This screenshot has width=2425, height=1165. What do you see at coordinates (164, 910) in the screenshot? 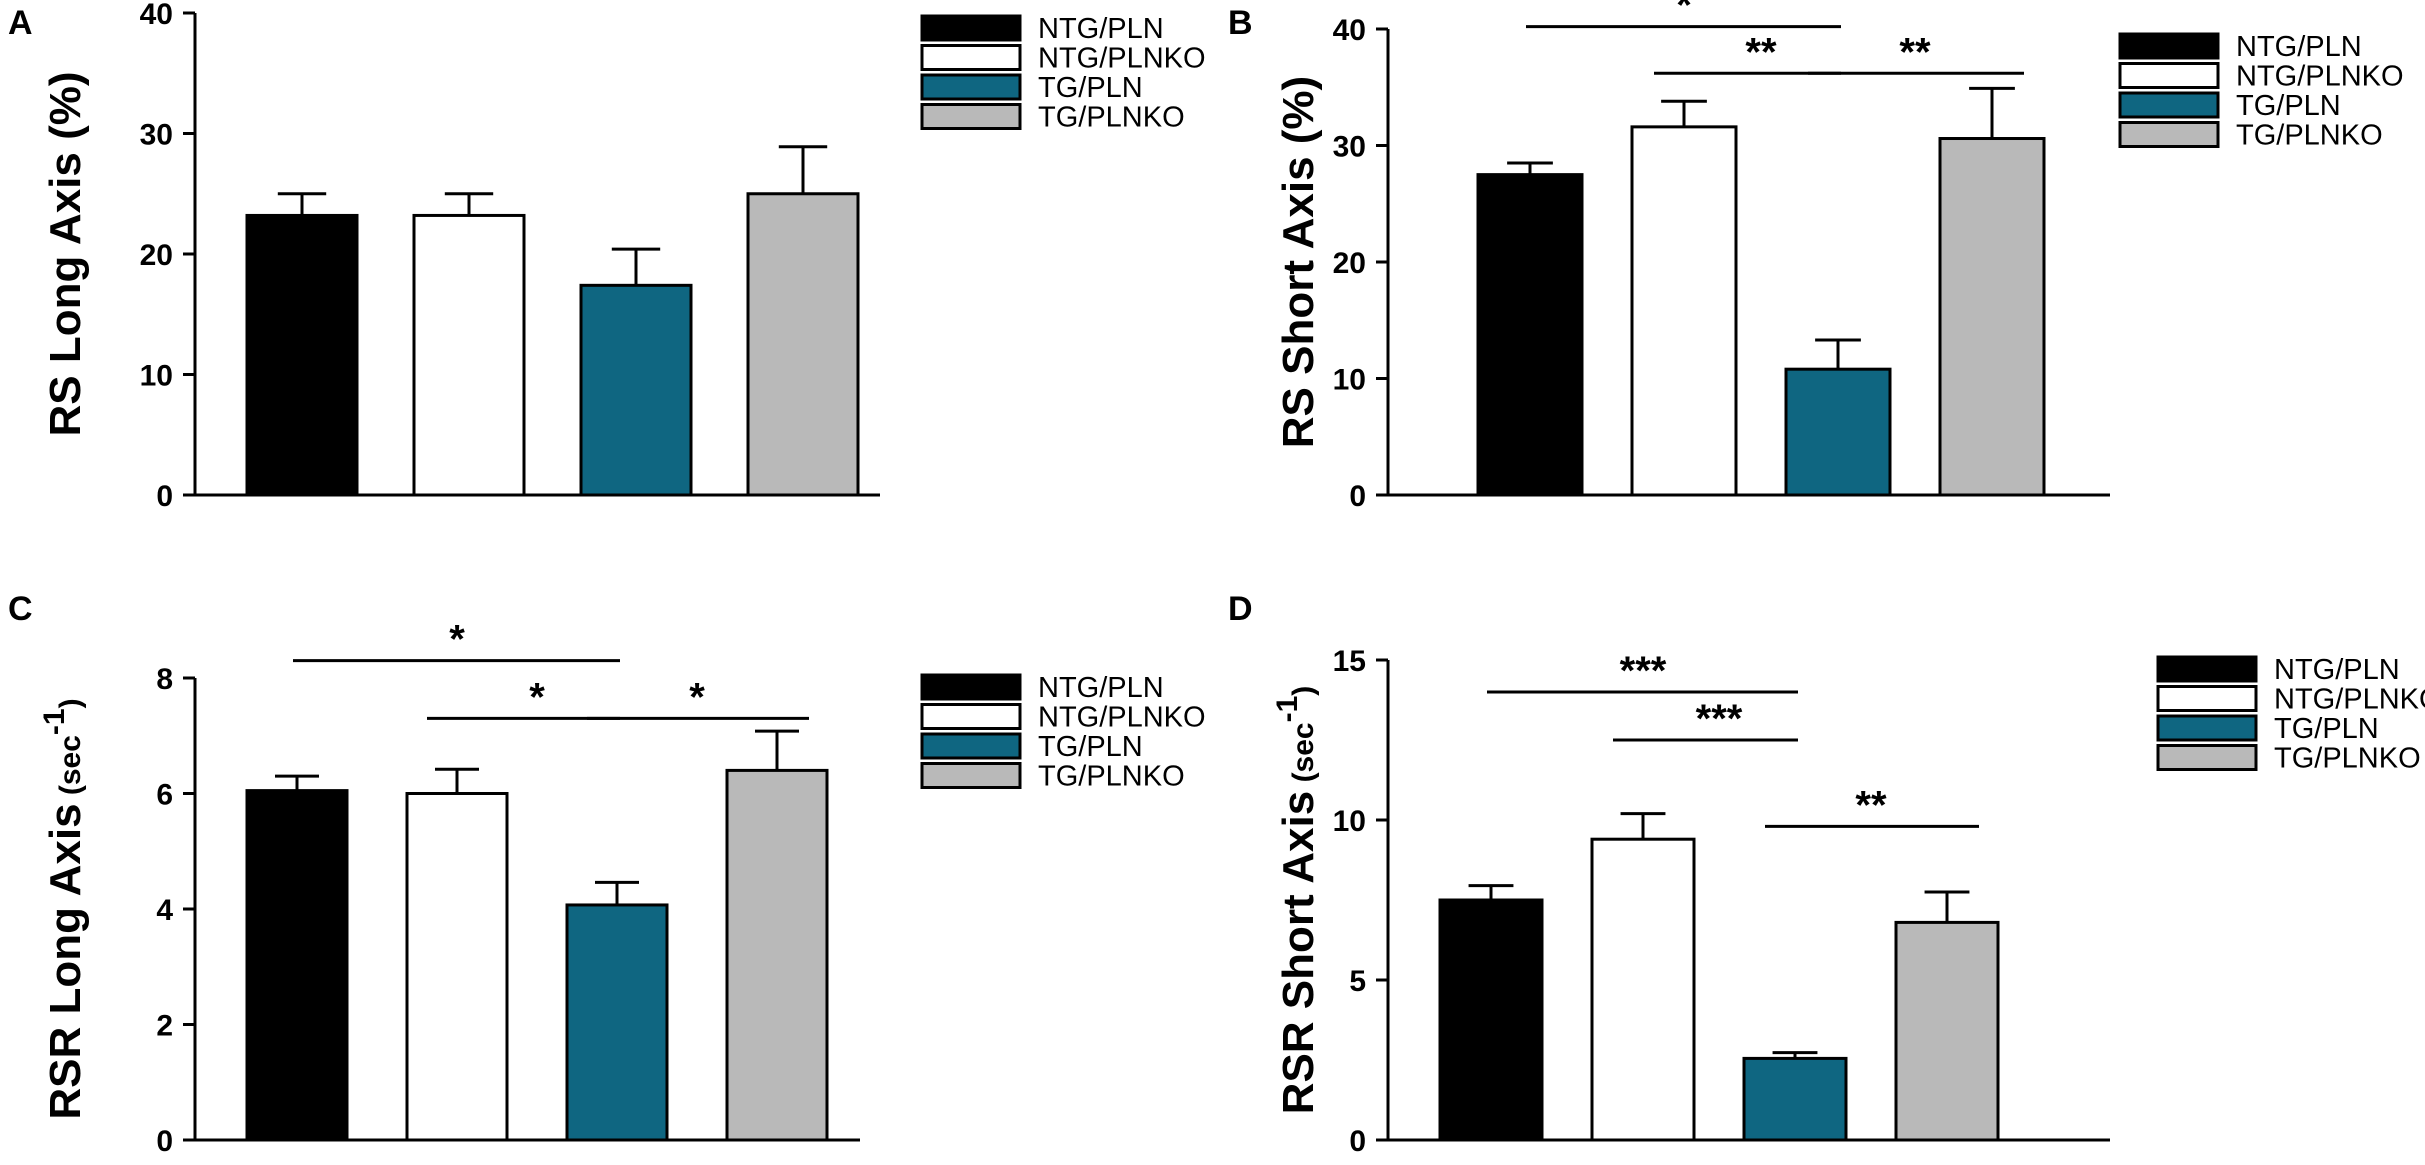
I see `y-tick-label: 4` at bounding box center [164, 910].